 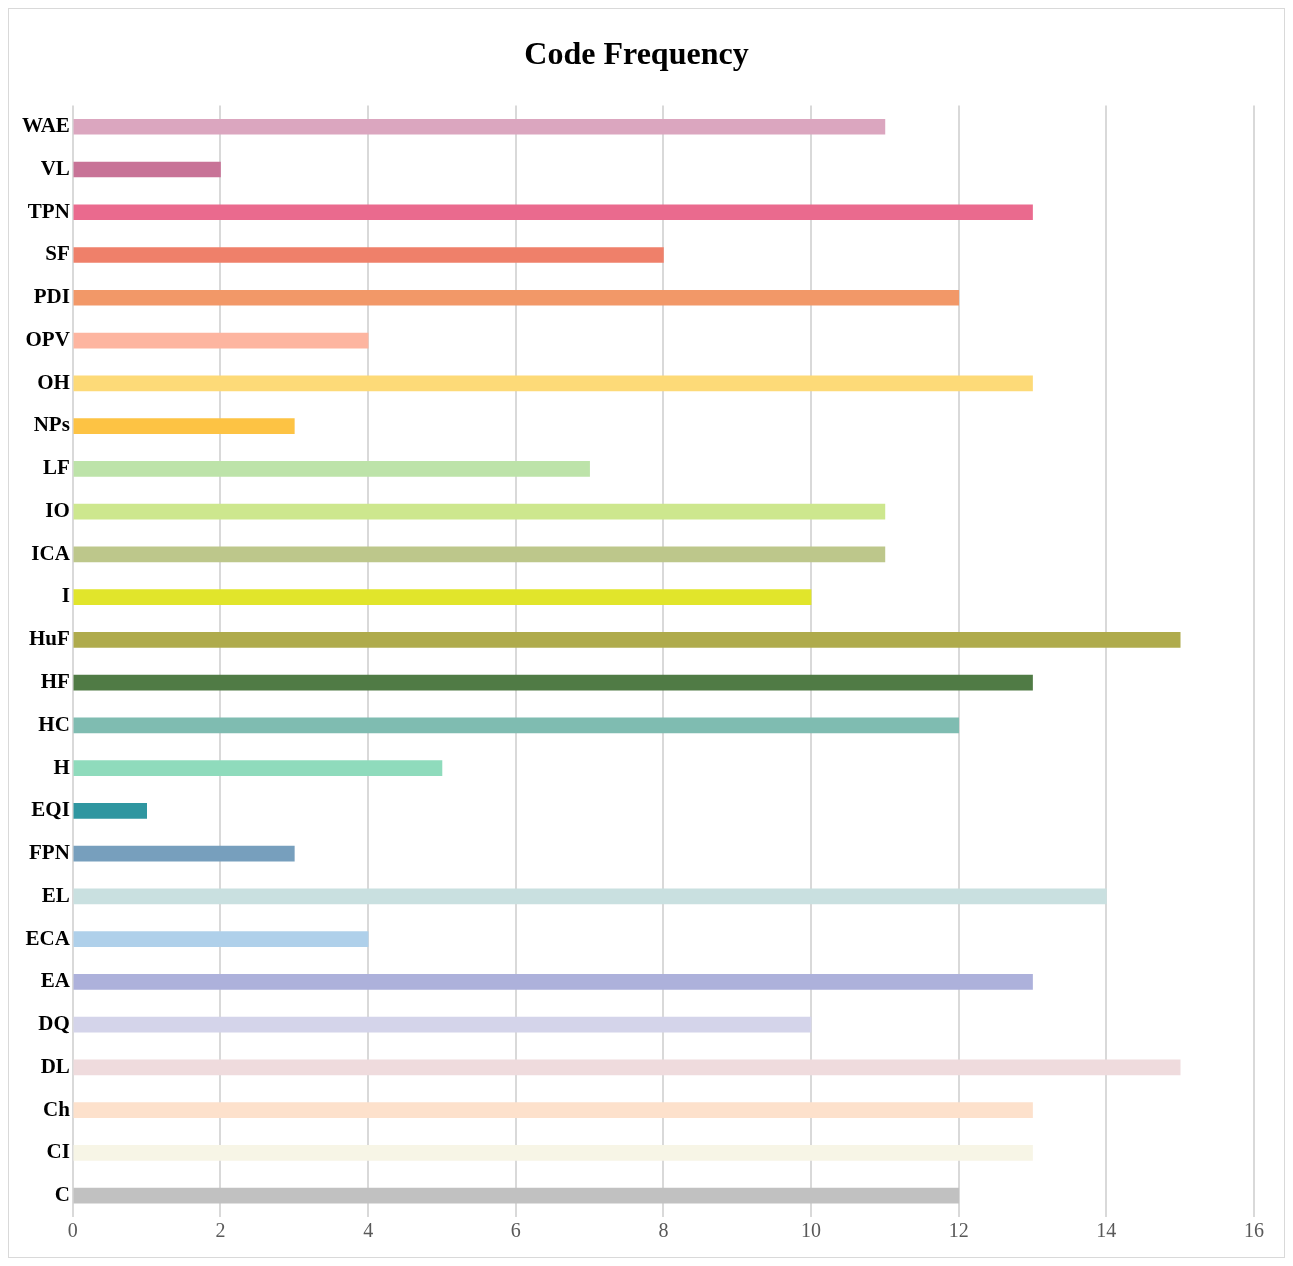 What do you see at coordinates (47, 338) in the screenshot?
I see `y-tick-label: OPV` at bounding box center [47, 338].